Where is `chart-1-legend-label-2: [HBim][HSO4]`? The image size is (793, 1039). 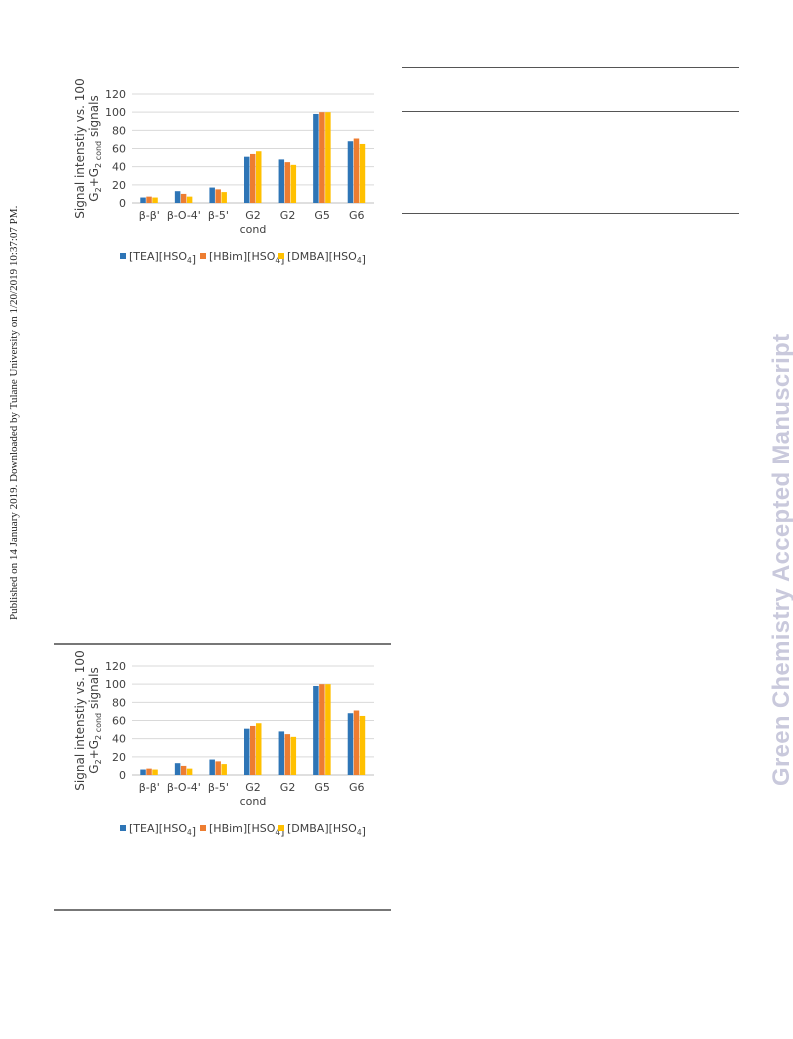
chart-1-legend-label-2: [HBim][HSO4] is located at coordinates (246, 258).